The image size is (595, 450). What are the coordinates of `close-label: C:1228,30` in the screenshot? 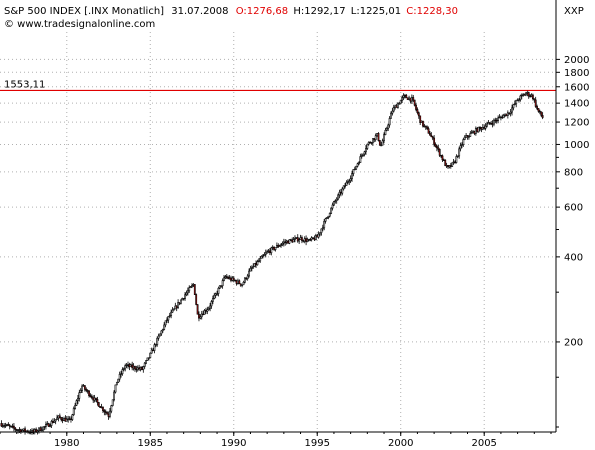 It's located at (432, 11).